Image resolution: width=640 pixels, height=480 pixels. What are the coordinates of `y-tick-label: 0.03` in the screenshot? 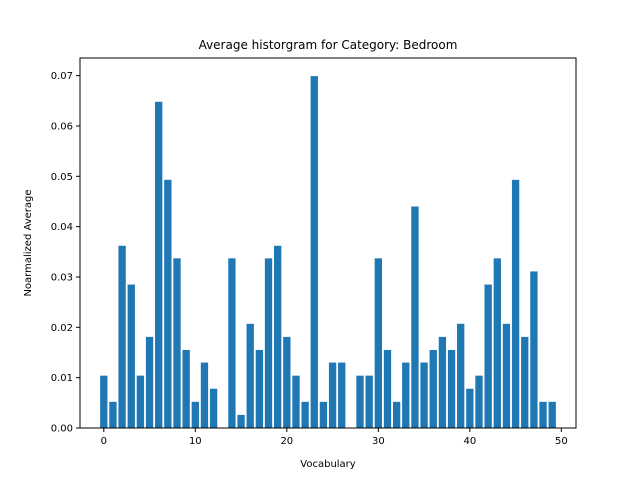 It's located at (62, 277).